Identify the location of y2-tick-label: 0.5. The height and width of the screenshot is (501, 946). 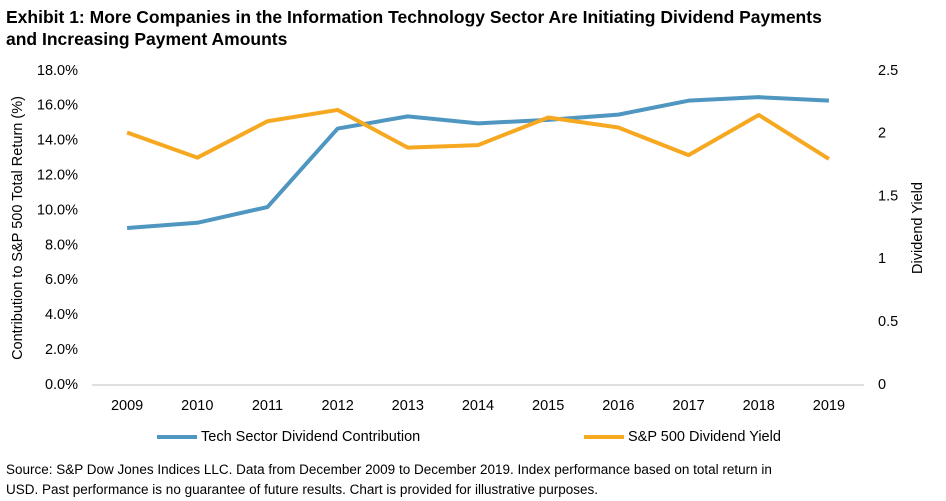
(888, 322).